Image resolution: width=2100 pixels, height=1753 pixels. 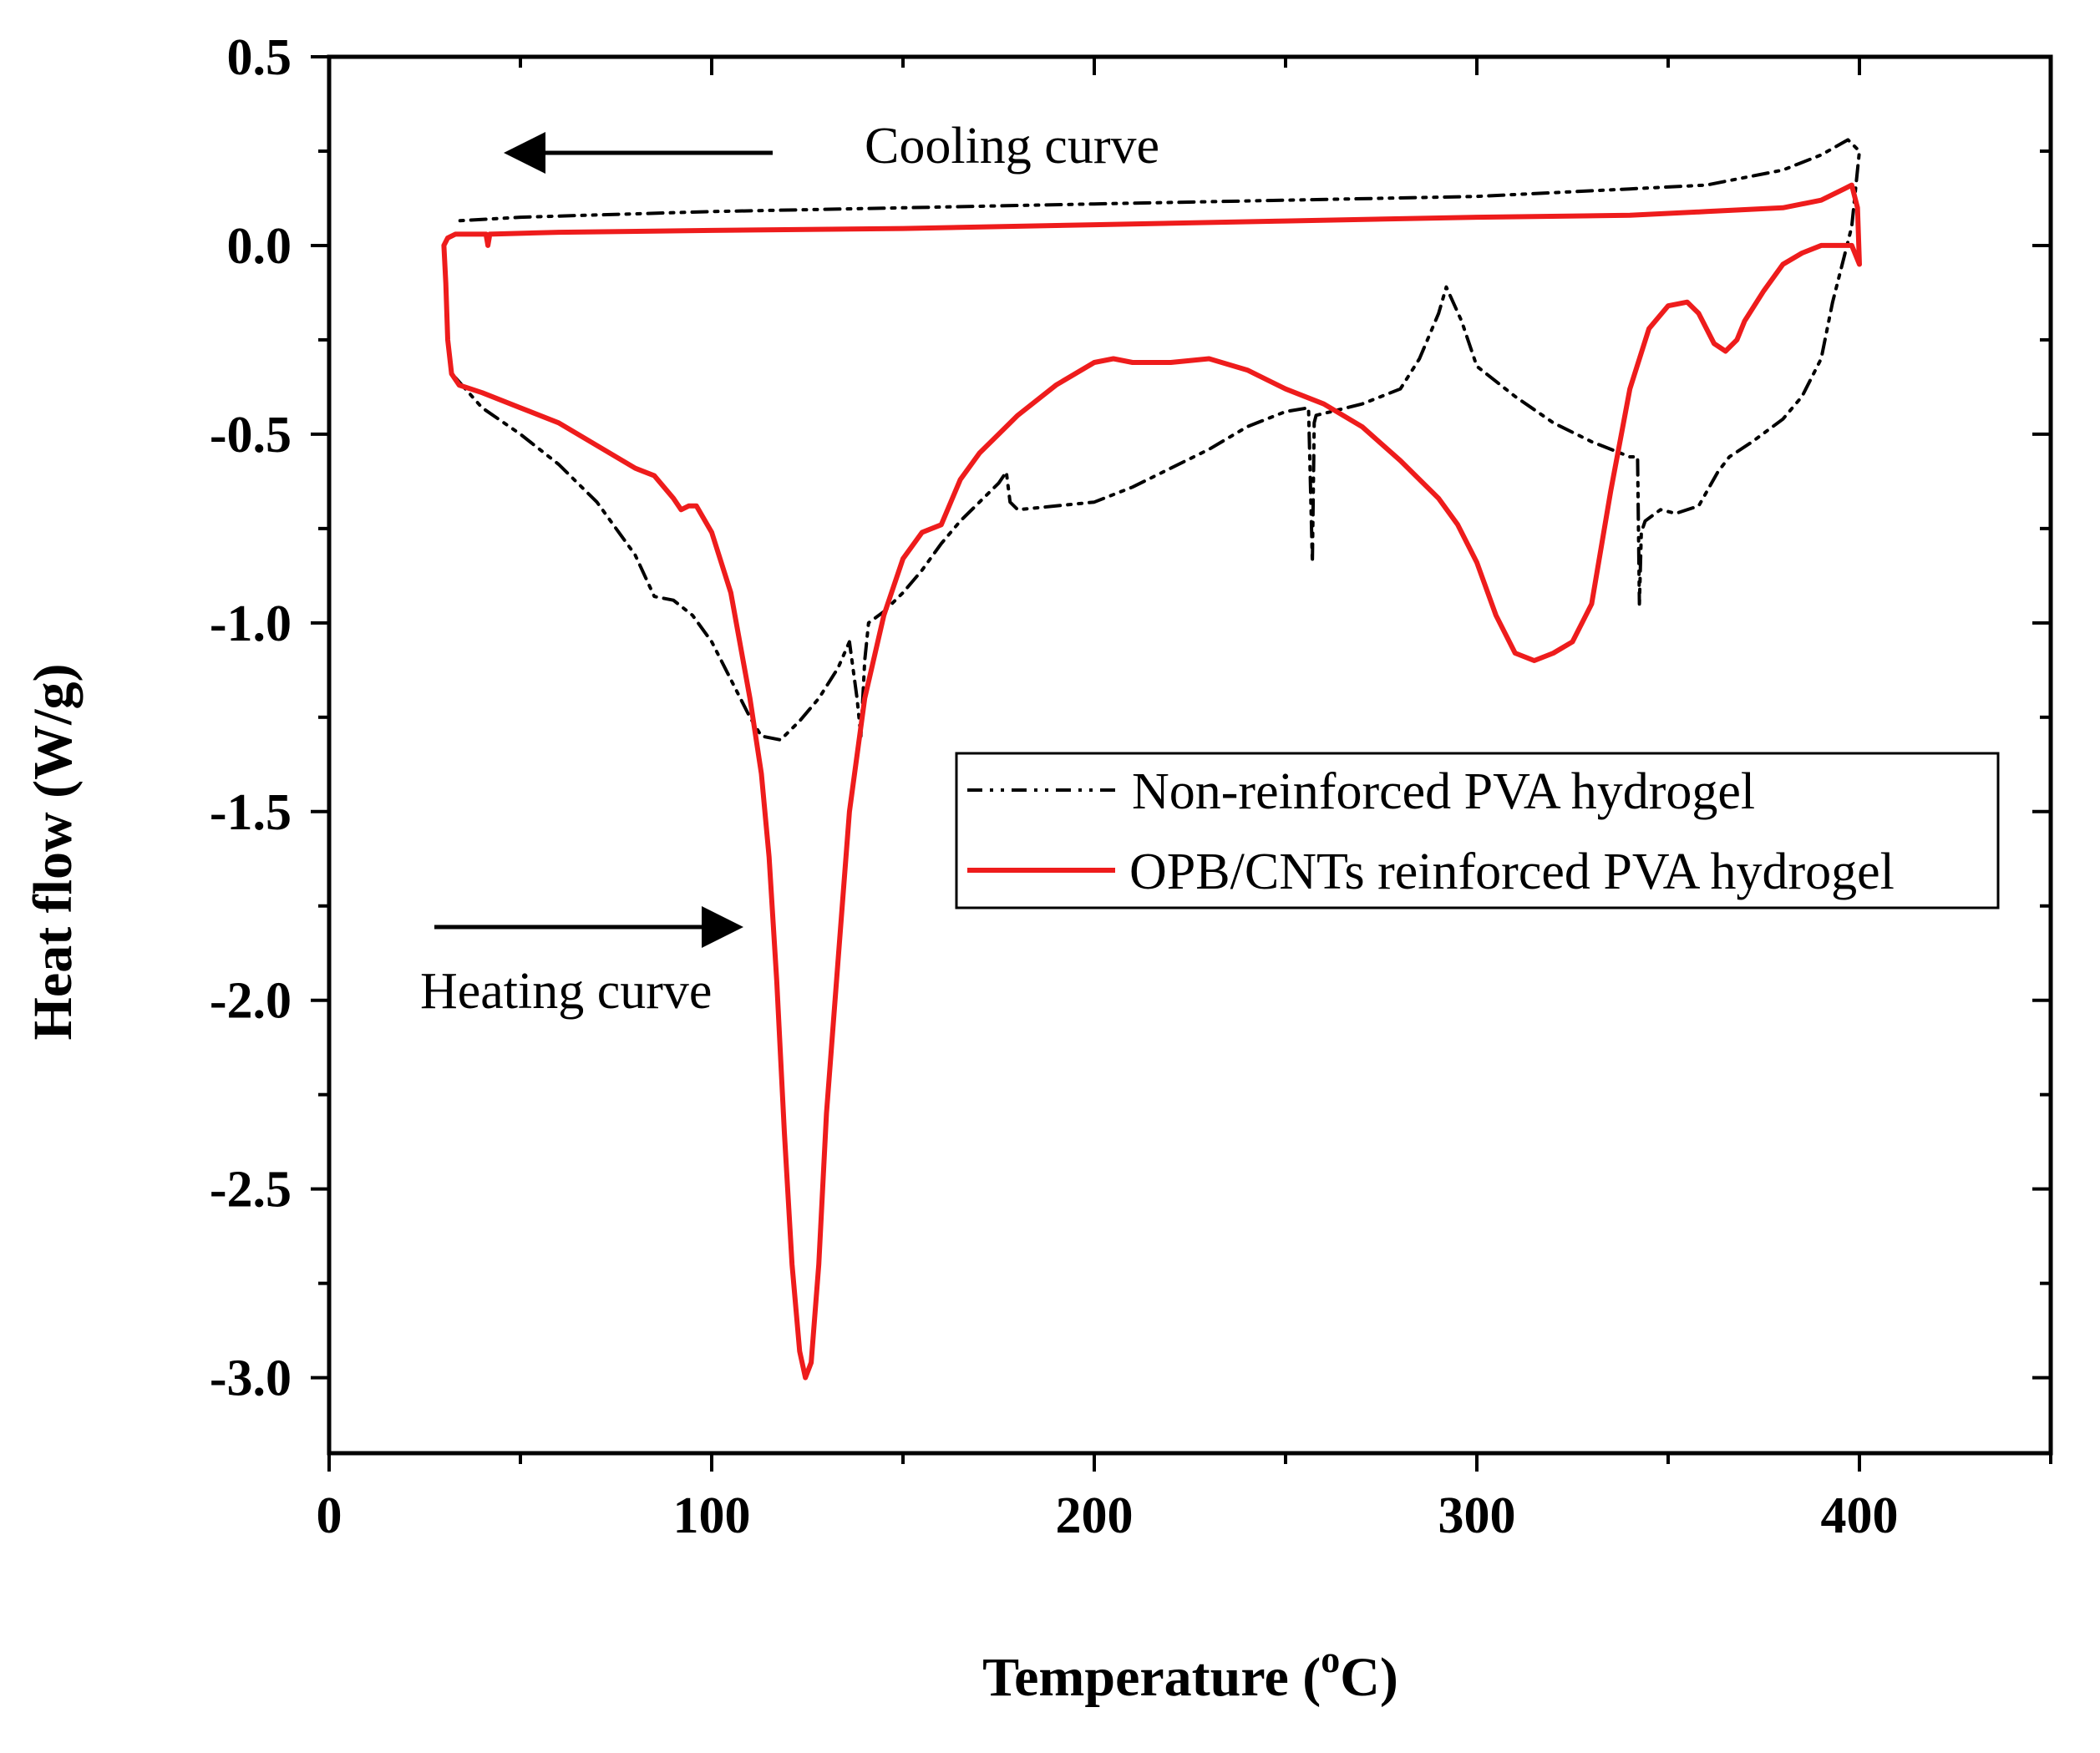 I want to click on legend-box, so click(x=1477, y=831).